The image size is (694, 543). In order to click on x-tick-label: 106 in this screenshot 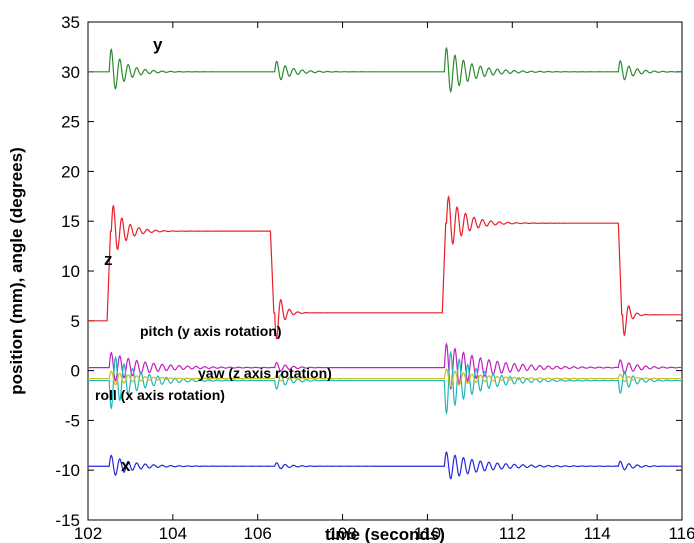, I will do `click(258, 533)`.